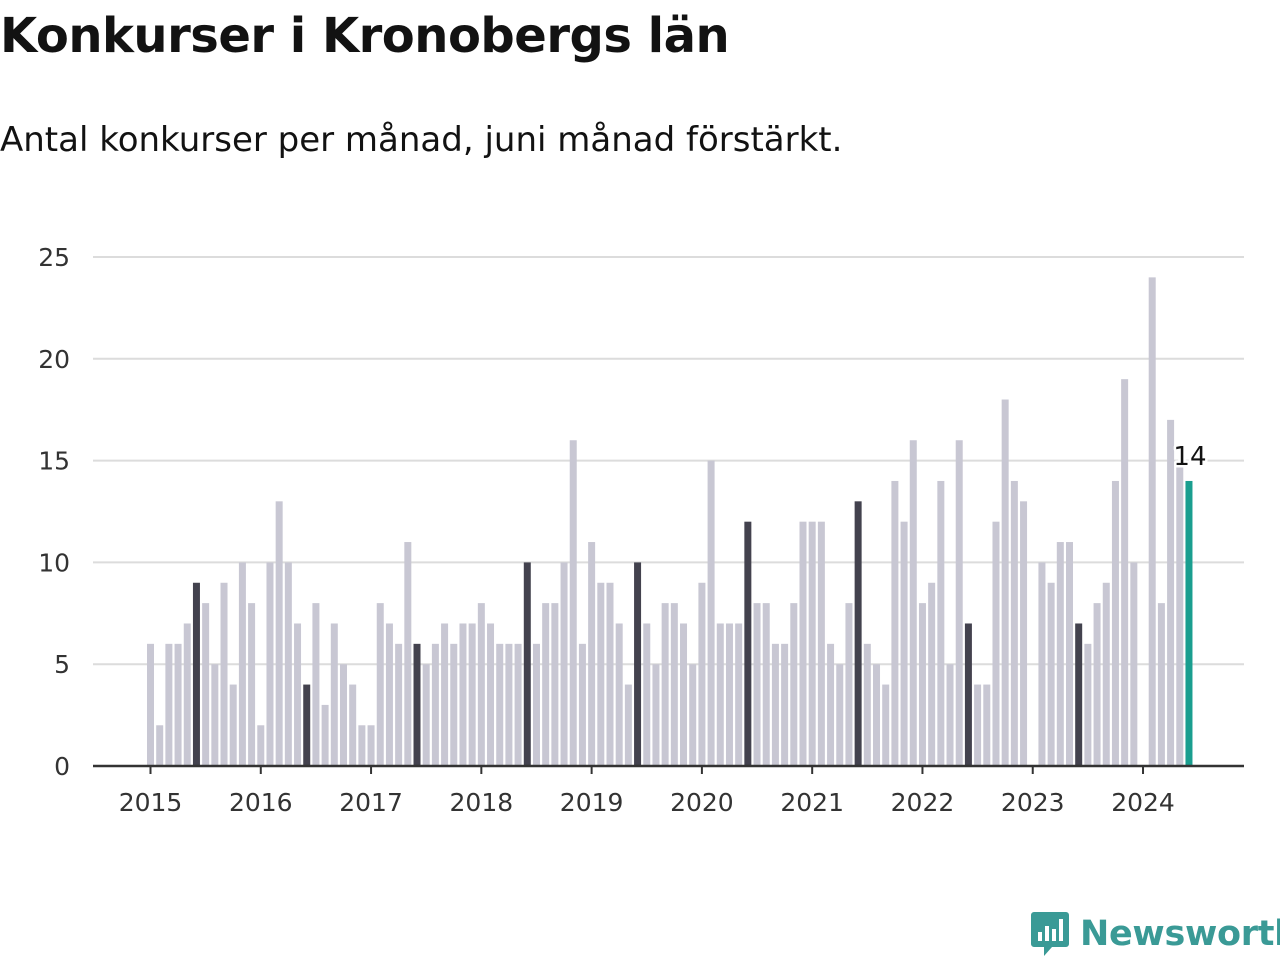 This screenshot has height=960, width=1280. Describe the element at coordinates (1050, 934) in the screenshot. I see `newsworthy-logo-icon` at that location.